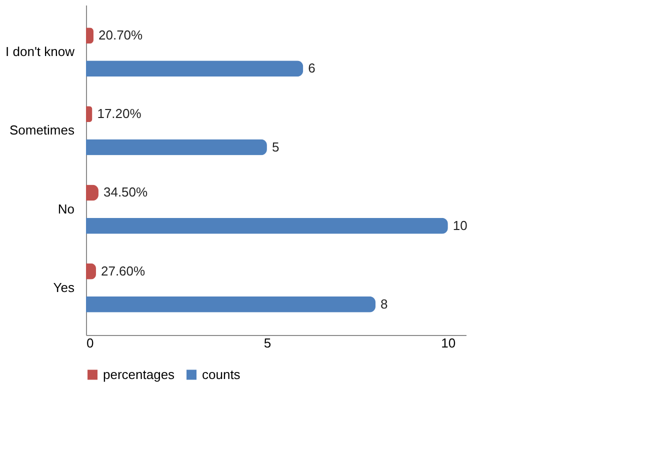  I want to click on legend-label: counts, so click(221, 374).